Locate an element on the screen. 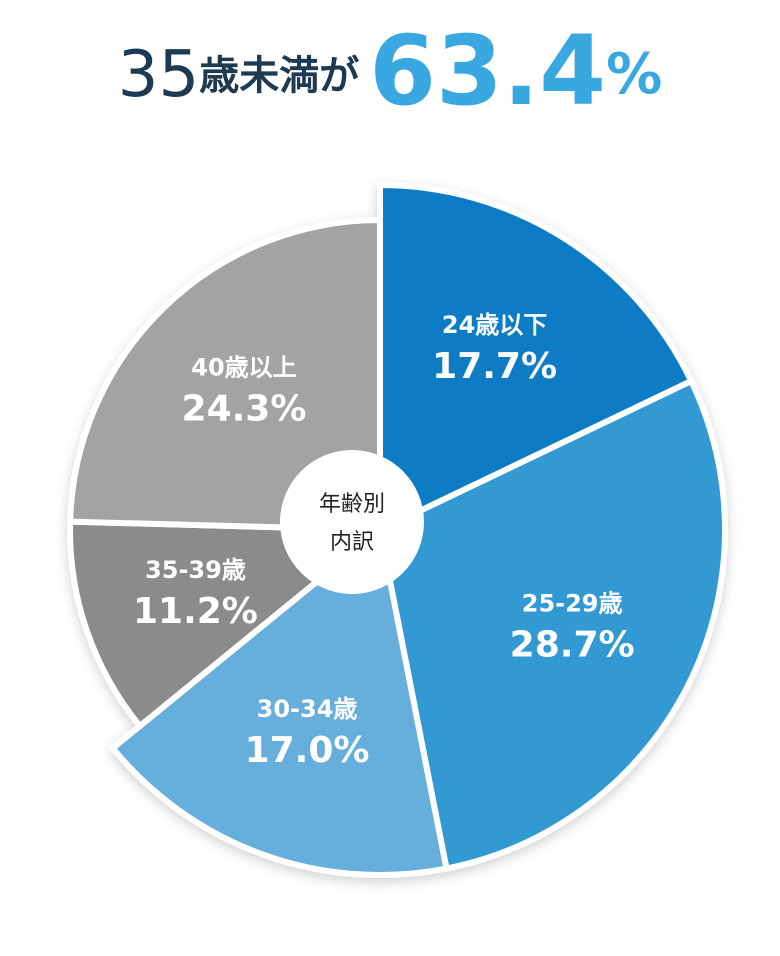 This screenshot has height=956, width=780. slice-category: 24歳以下 is located at coordinates (494, 325).